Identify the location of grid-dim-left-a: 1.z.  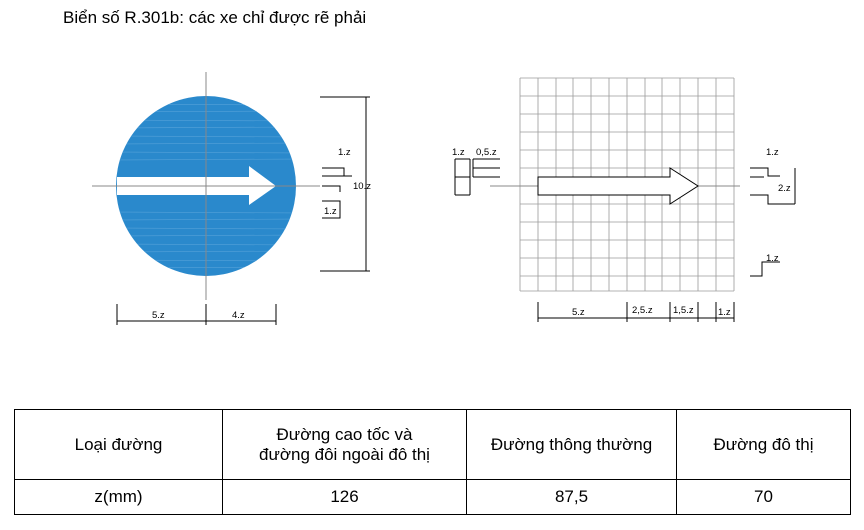
(458, 152).